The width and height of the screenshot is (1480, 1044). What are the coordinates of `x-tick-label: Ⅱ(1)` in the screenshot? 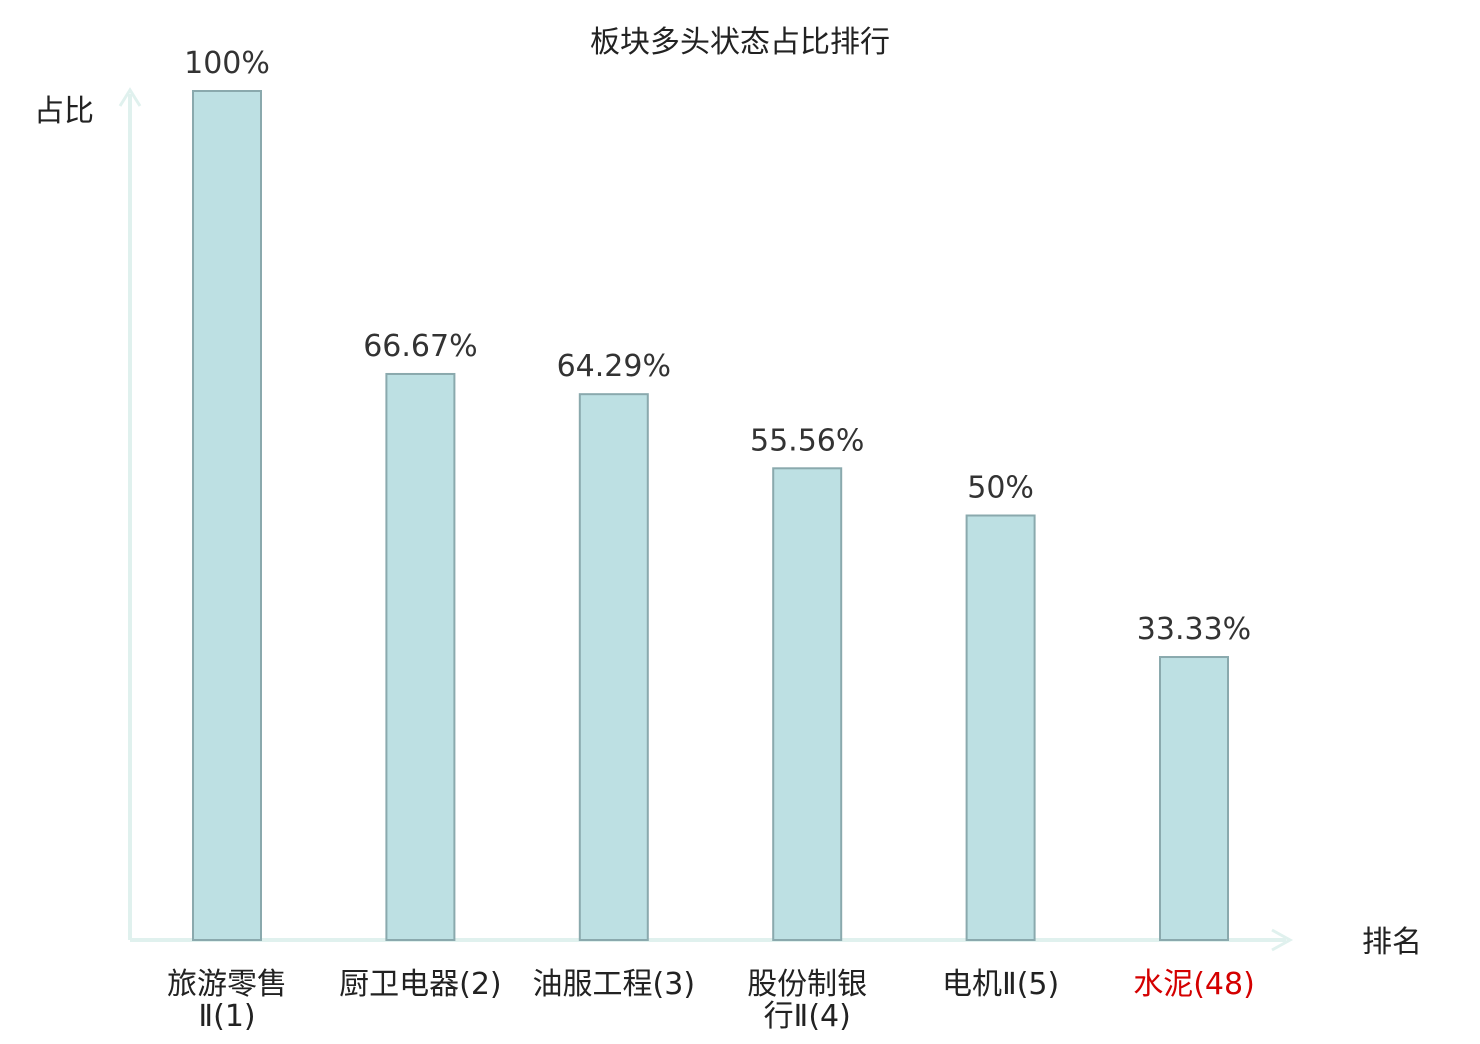 It's located at (226, 1016).